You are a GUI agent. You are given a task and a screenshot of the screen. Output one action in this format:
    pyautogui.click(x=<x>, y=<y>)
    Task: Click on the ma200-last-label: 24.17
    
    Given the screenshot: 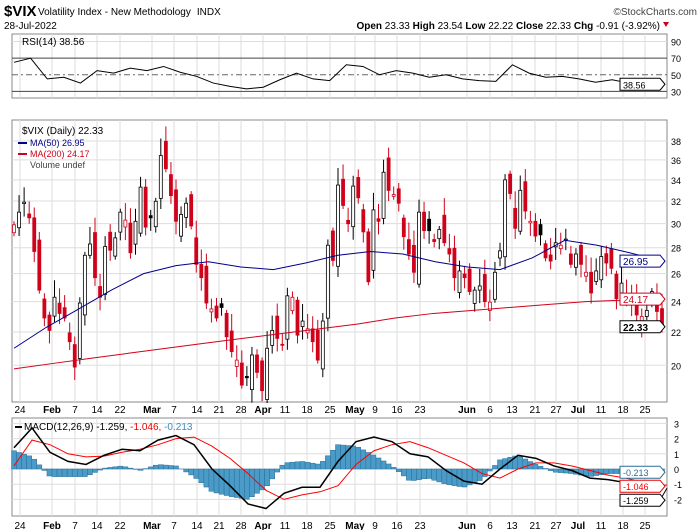 What is the action you would take?
    pyautogui.click(x=635, y=300)
    